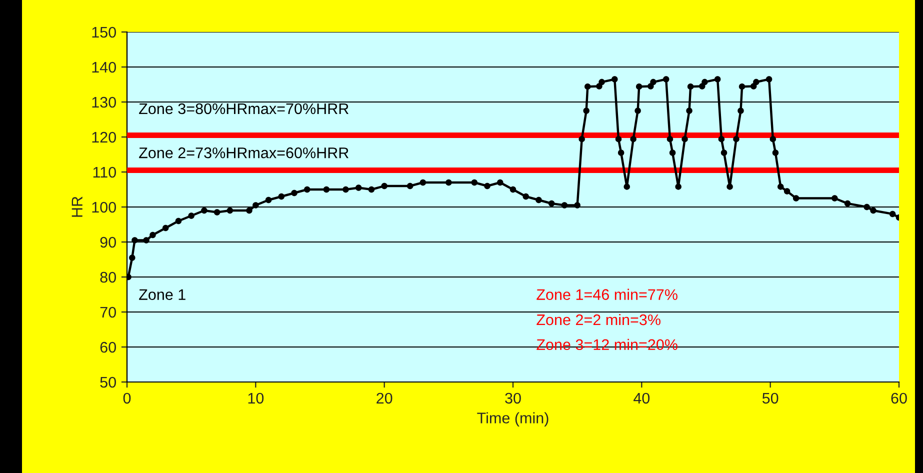 The width and height of the screenshot is (923, 473). What do you see at coordinates (104, 32) in the screenshot?
I see `y-tick-label: 150` at bounding box center [104, 32].